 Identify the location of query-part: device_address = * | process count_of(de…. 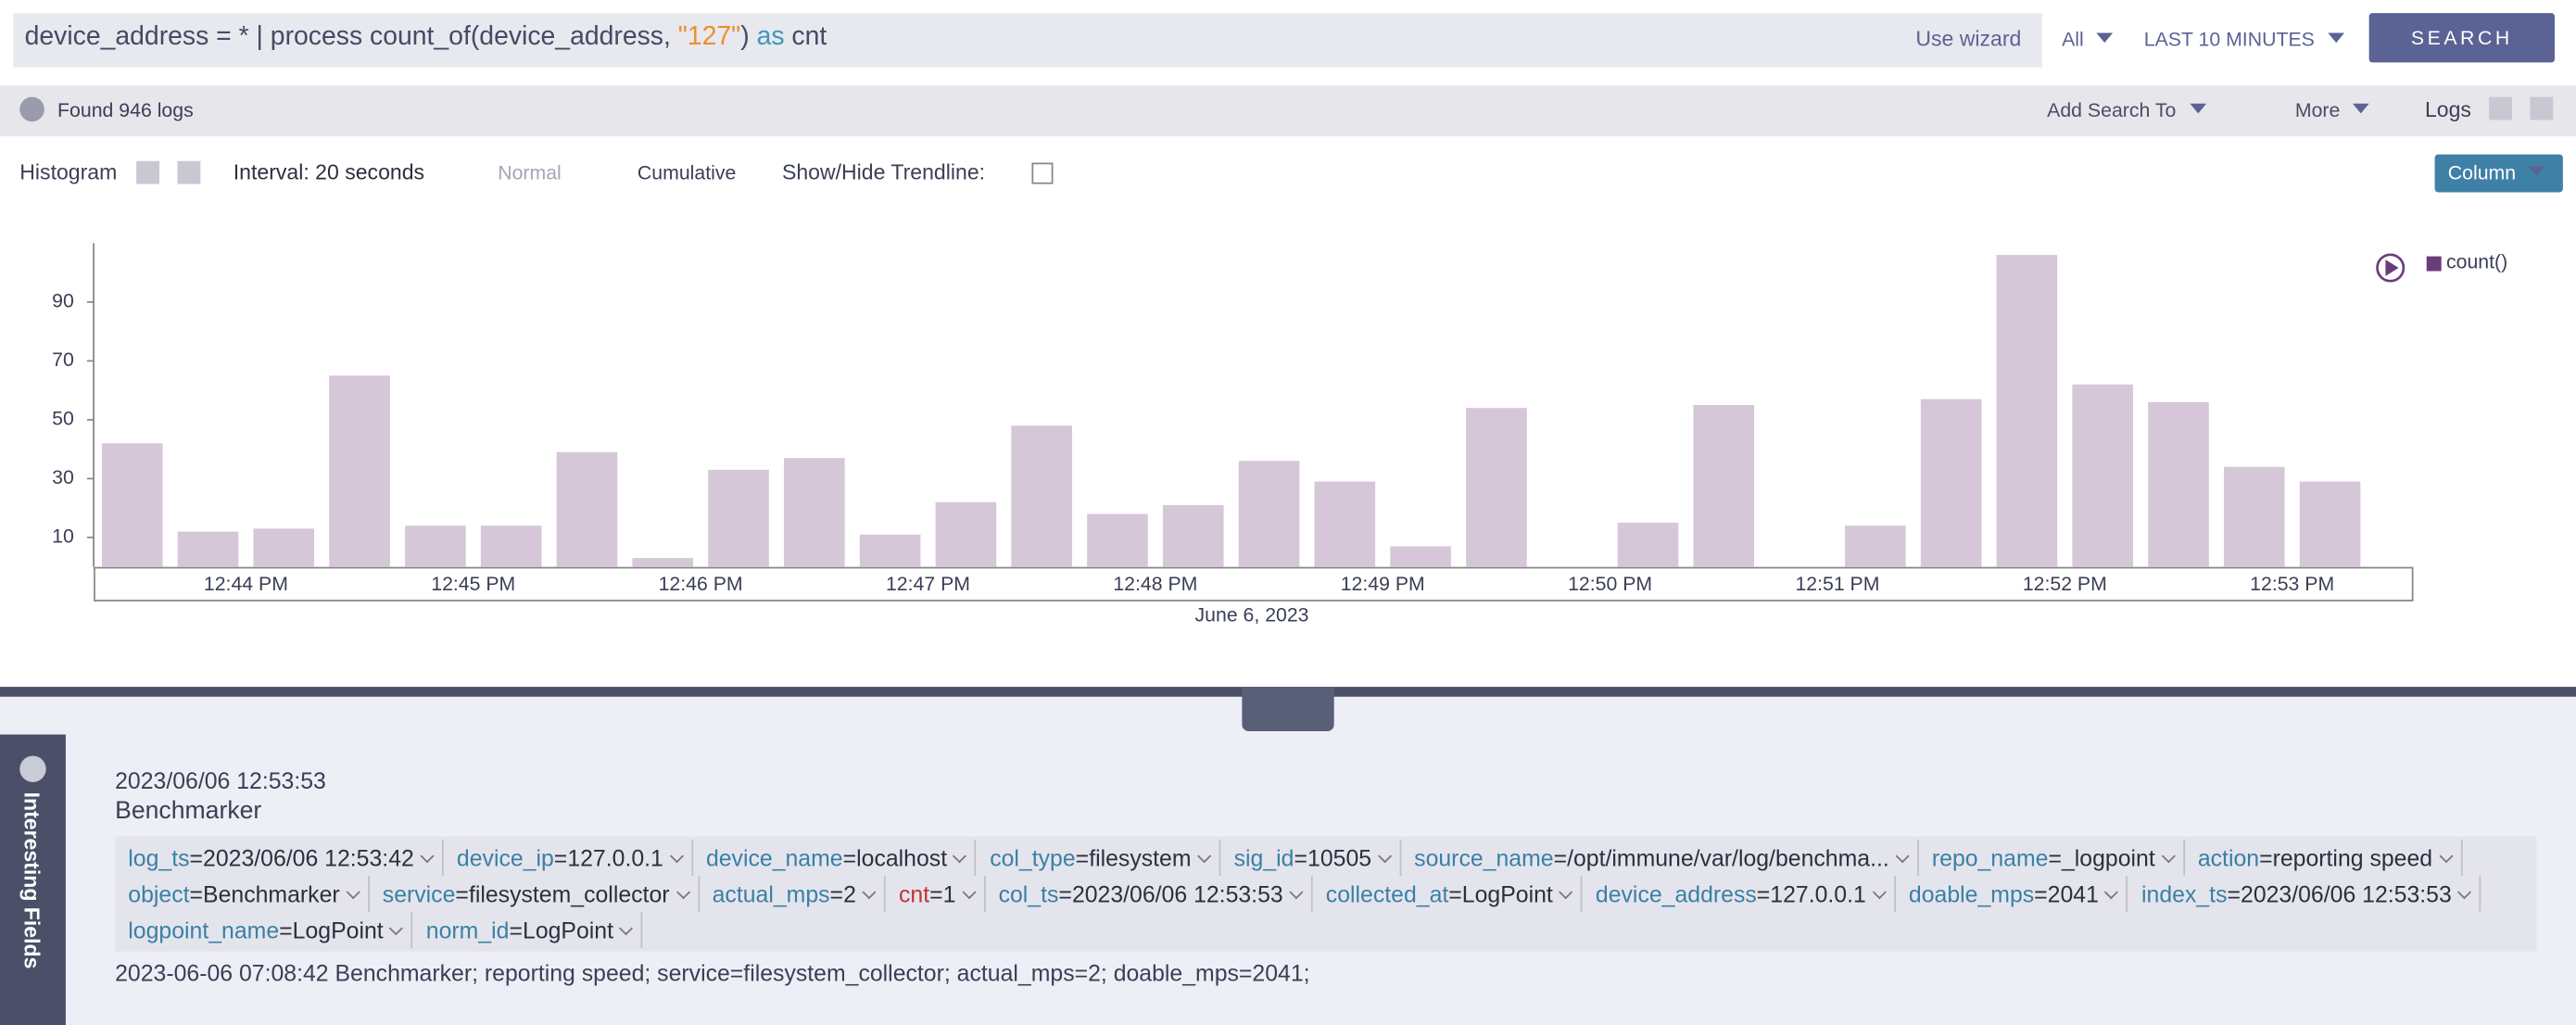
(351, 37).